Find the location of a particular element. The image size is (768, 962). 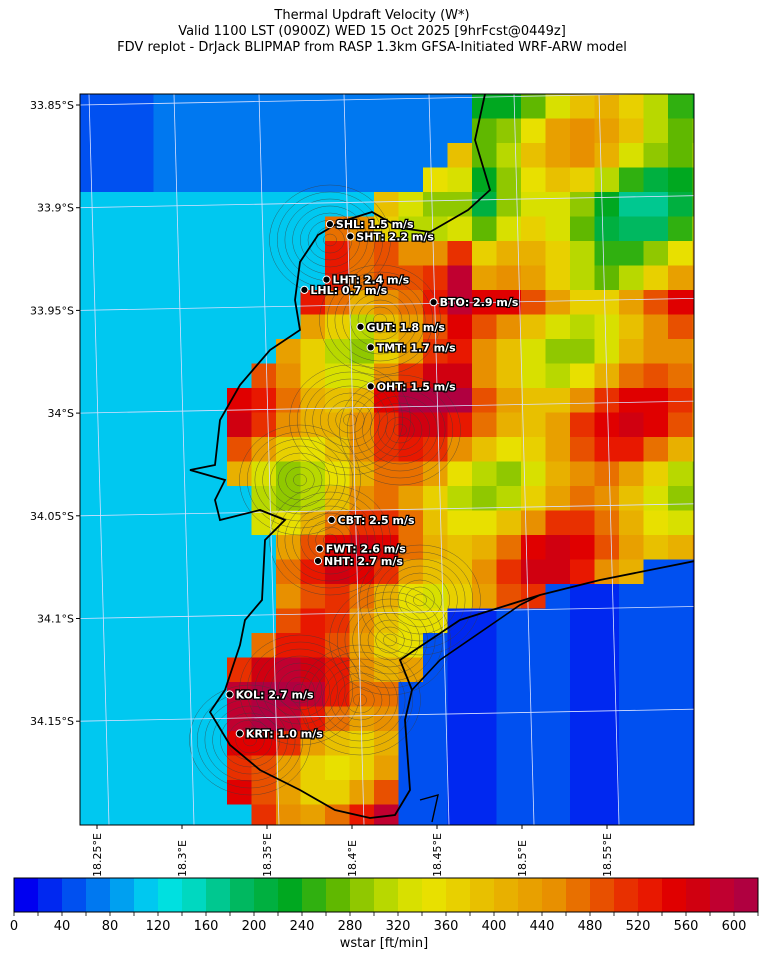

station-marker-cbt is located at coordinates (331, 520).